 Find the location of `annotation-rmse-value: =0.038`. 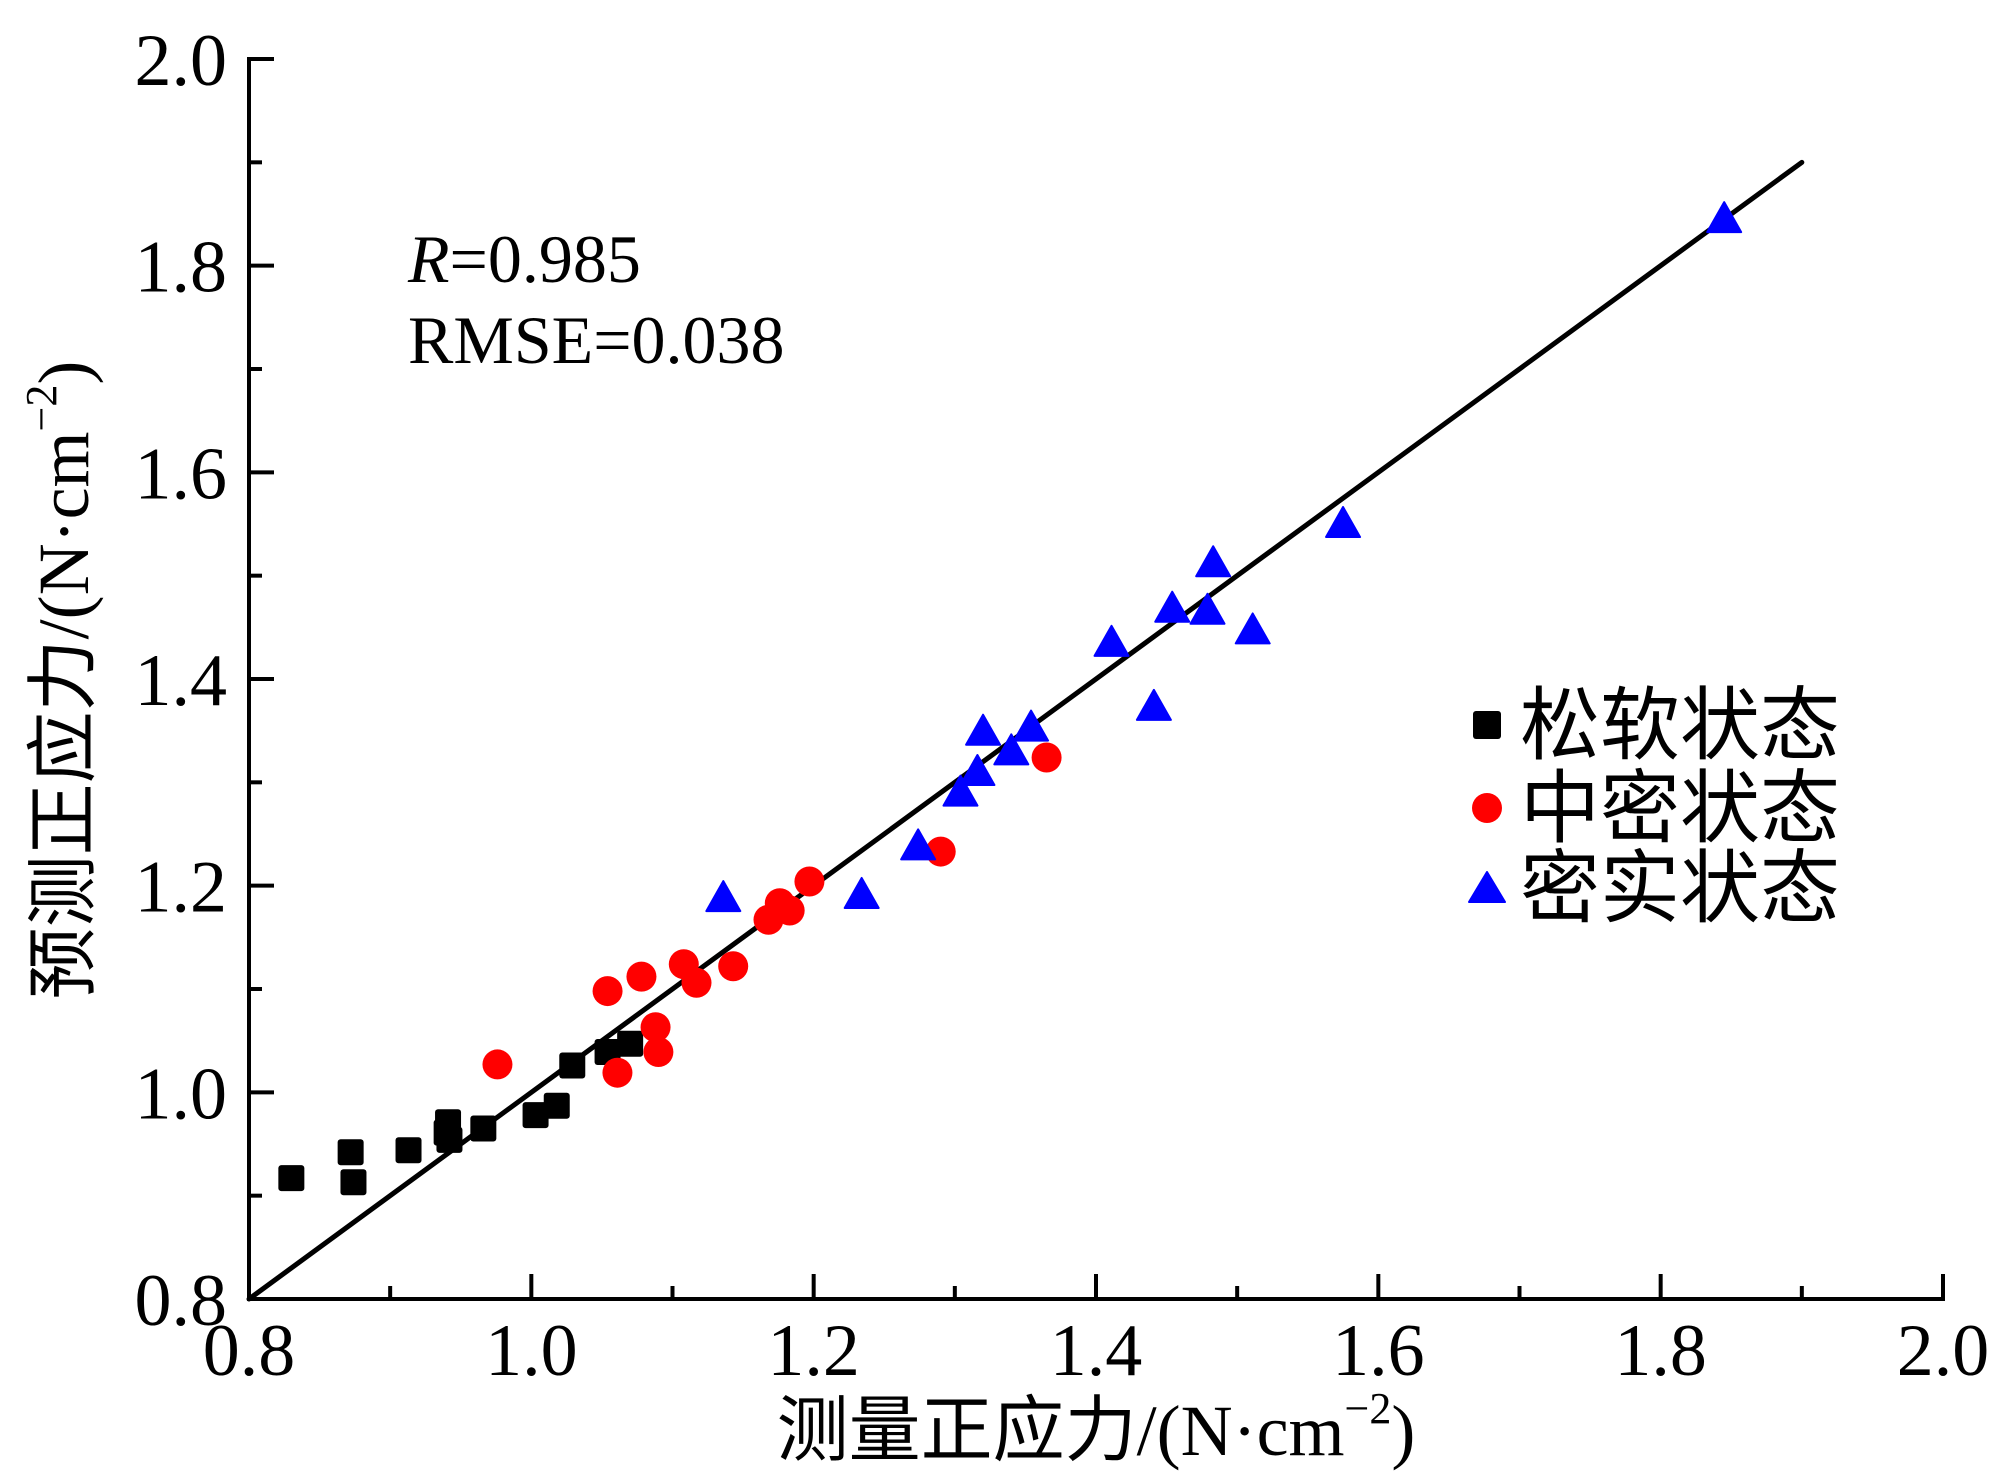

annotation-rmse-value: =0.038 is located at coordinates (688, 340).